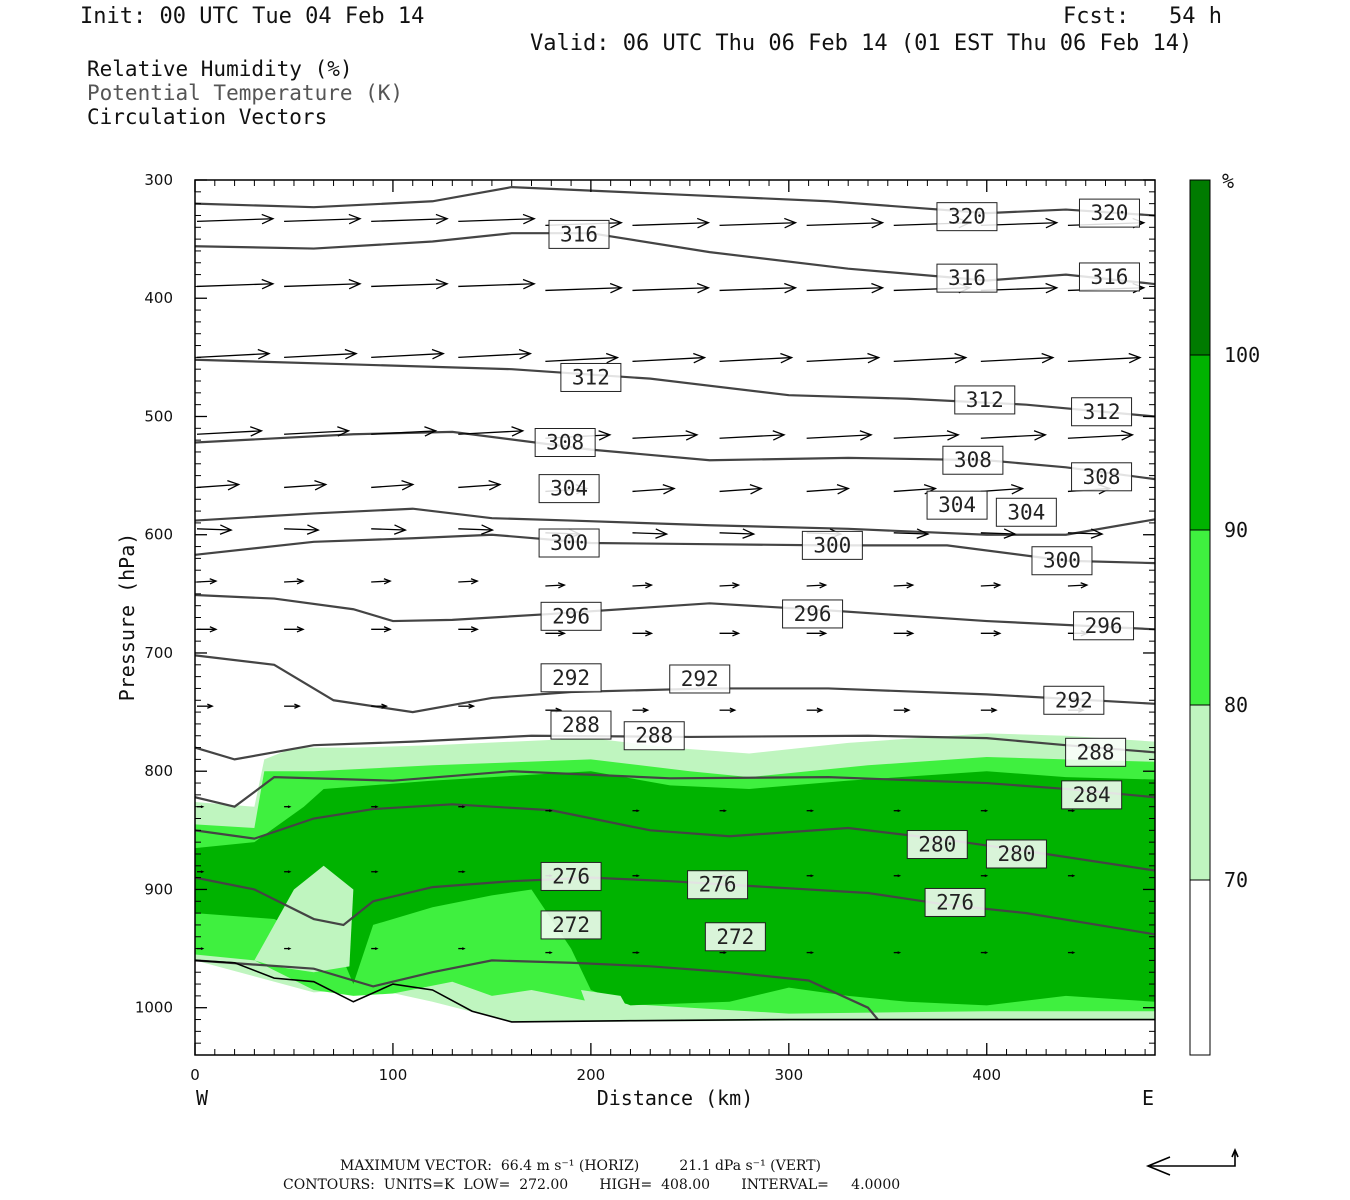 The height and width of the screenshot is (1200, 1350). I want to click on y-axis-label: Pressure (hPa), so click(127, 617).